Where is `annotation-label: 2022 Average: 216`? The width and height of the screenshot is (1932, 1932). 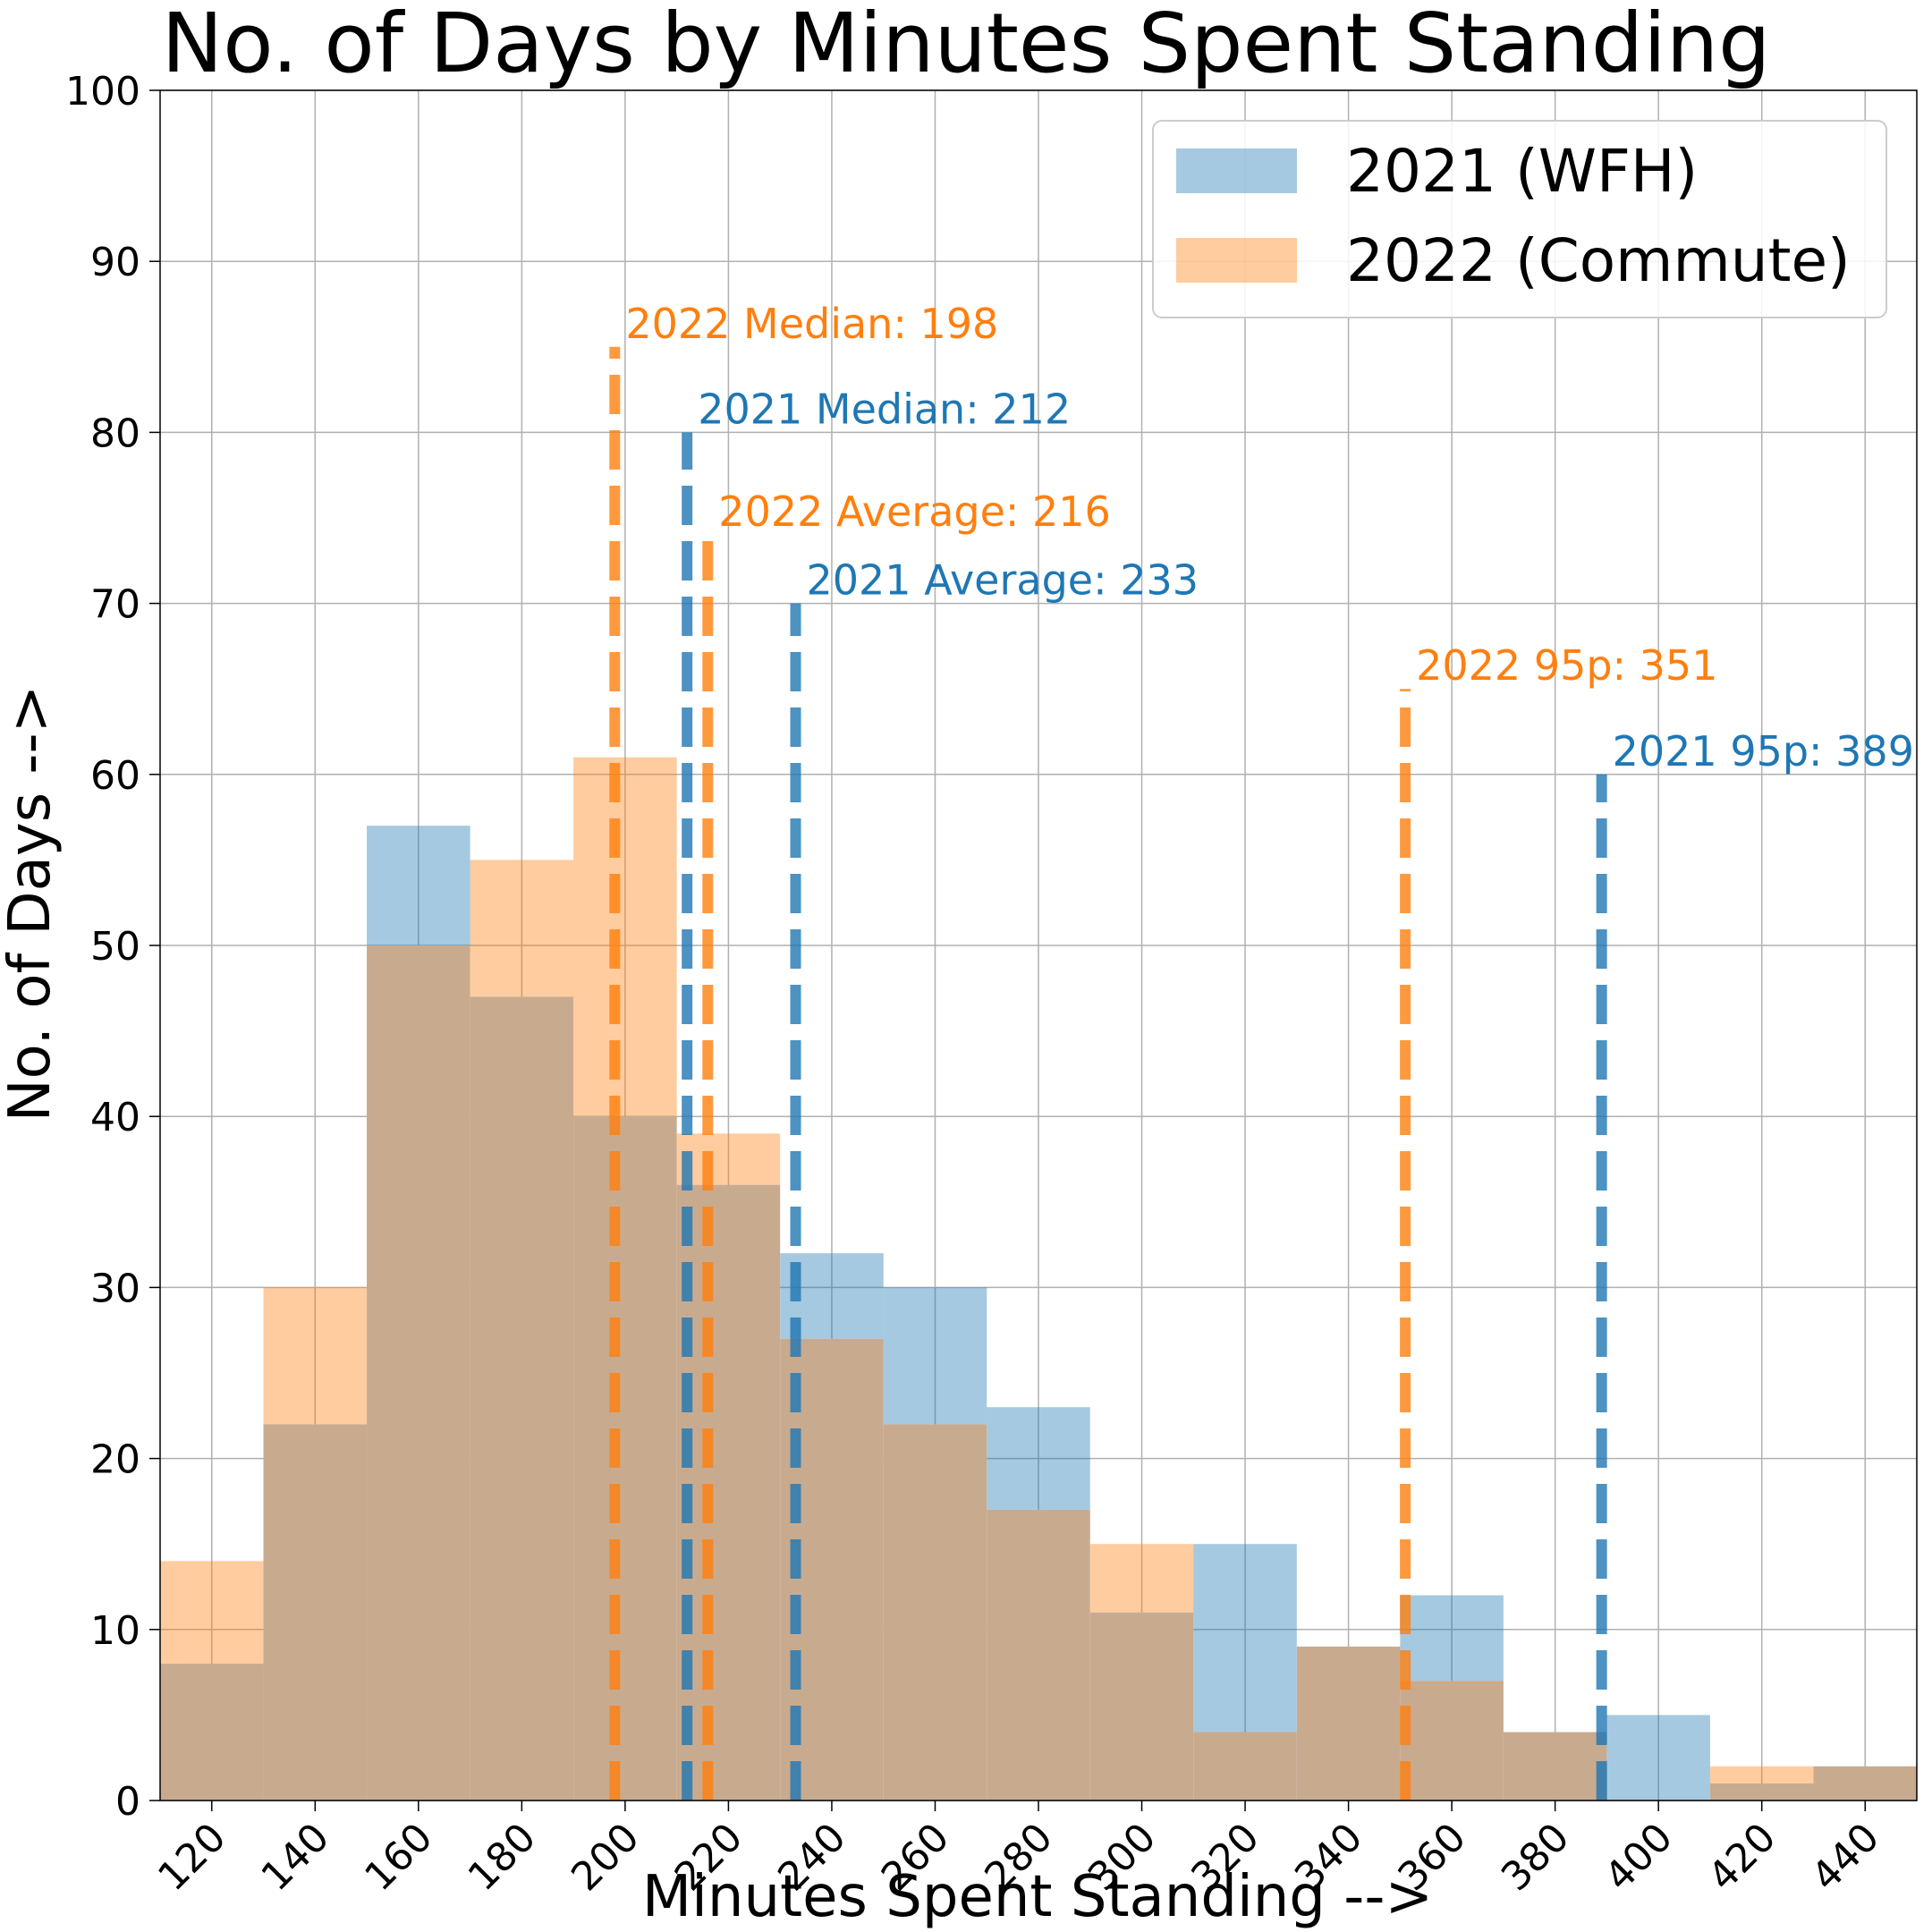
annotation-label: 2022 Average: 216 is located at coordinates (914, 511).